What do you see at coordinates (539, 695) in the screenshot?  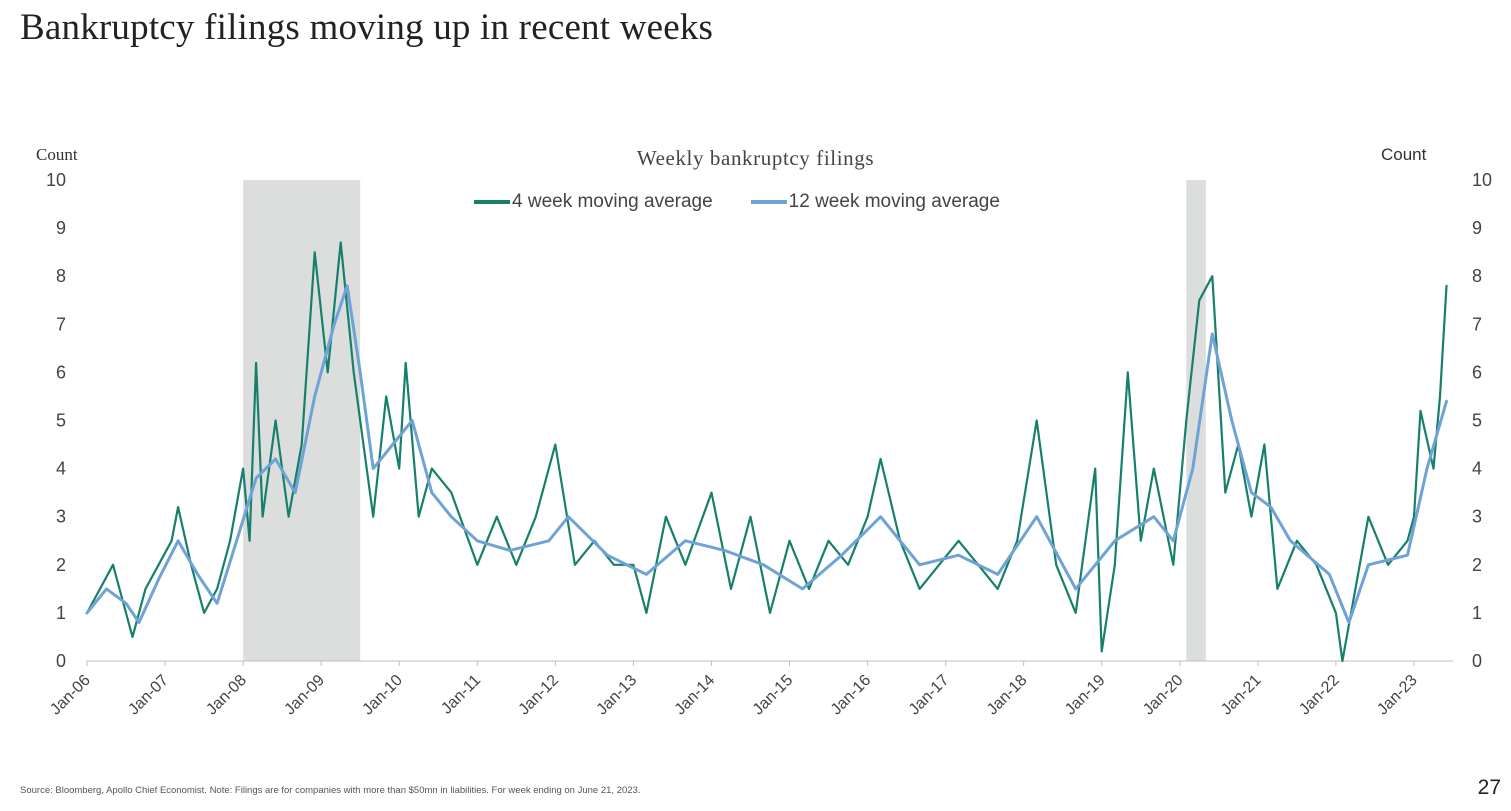 I see `x-tick-label-2012: Jan-12` at bounding box center [539, 695].